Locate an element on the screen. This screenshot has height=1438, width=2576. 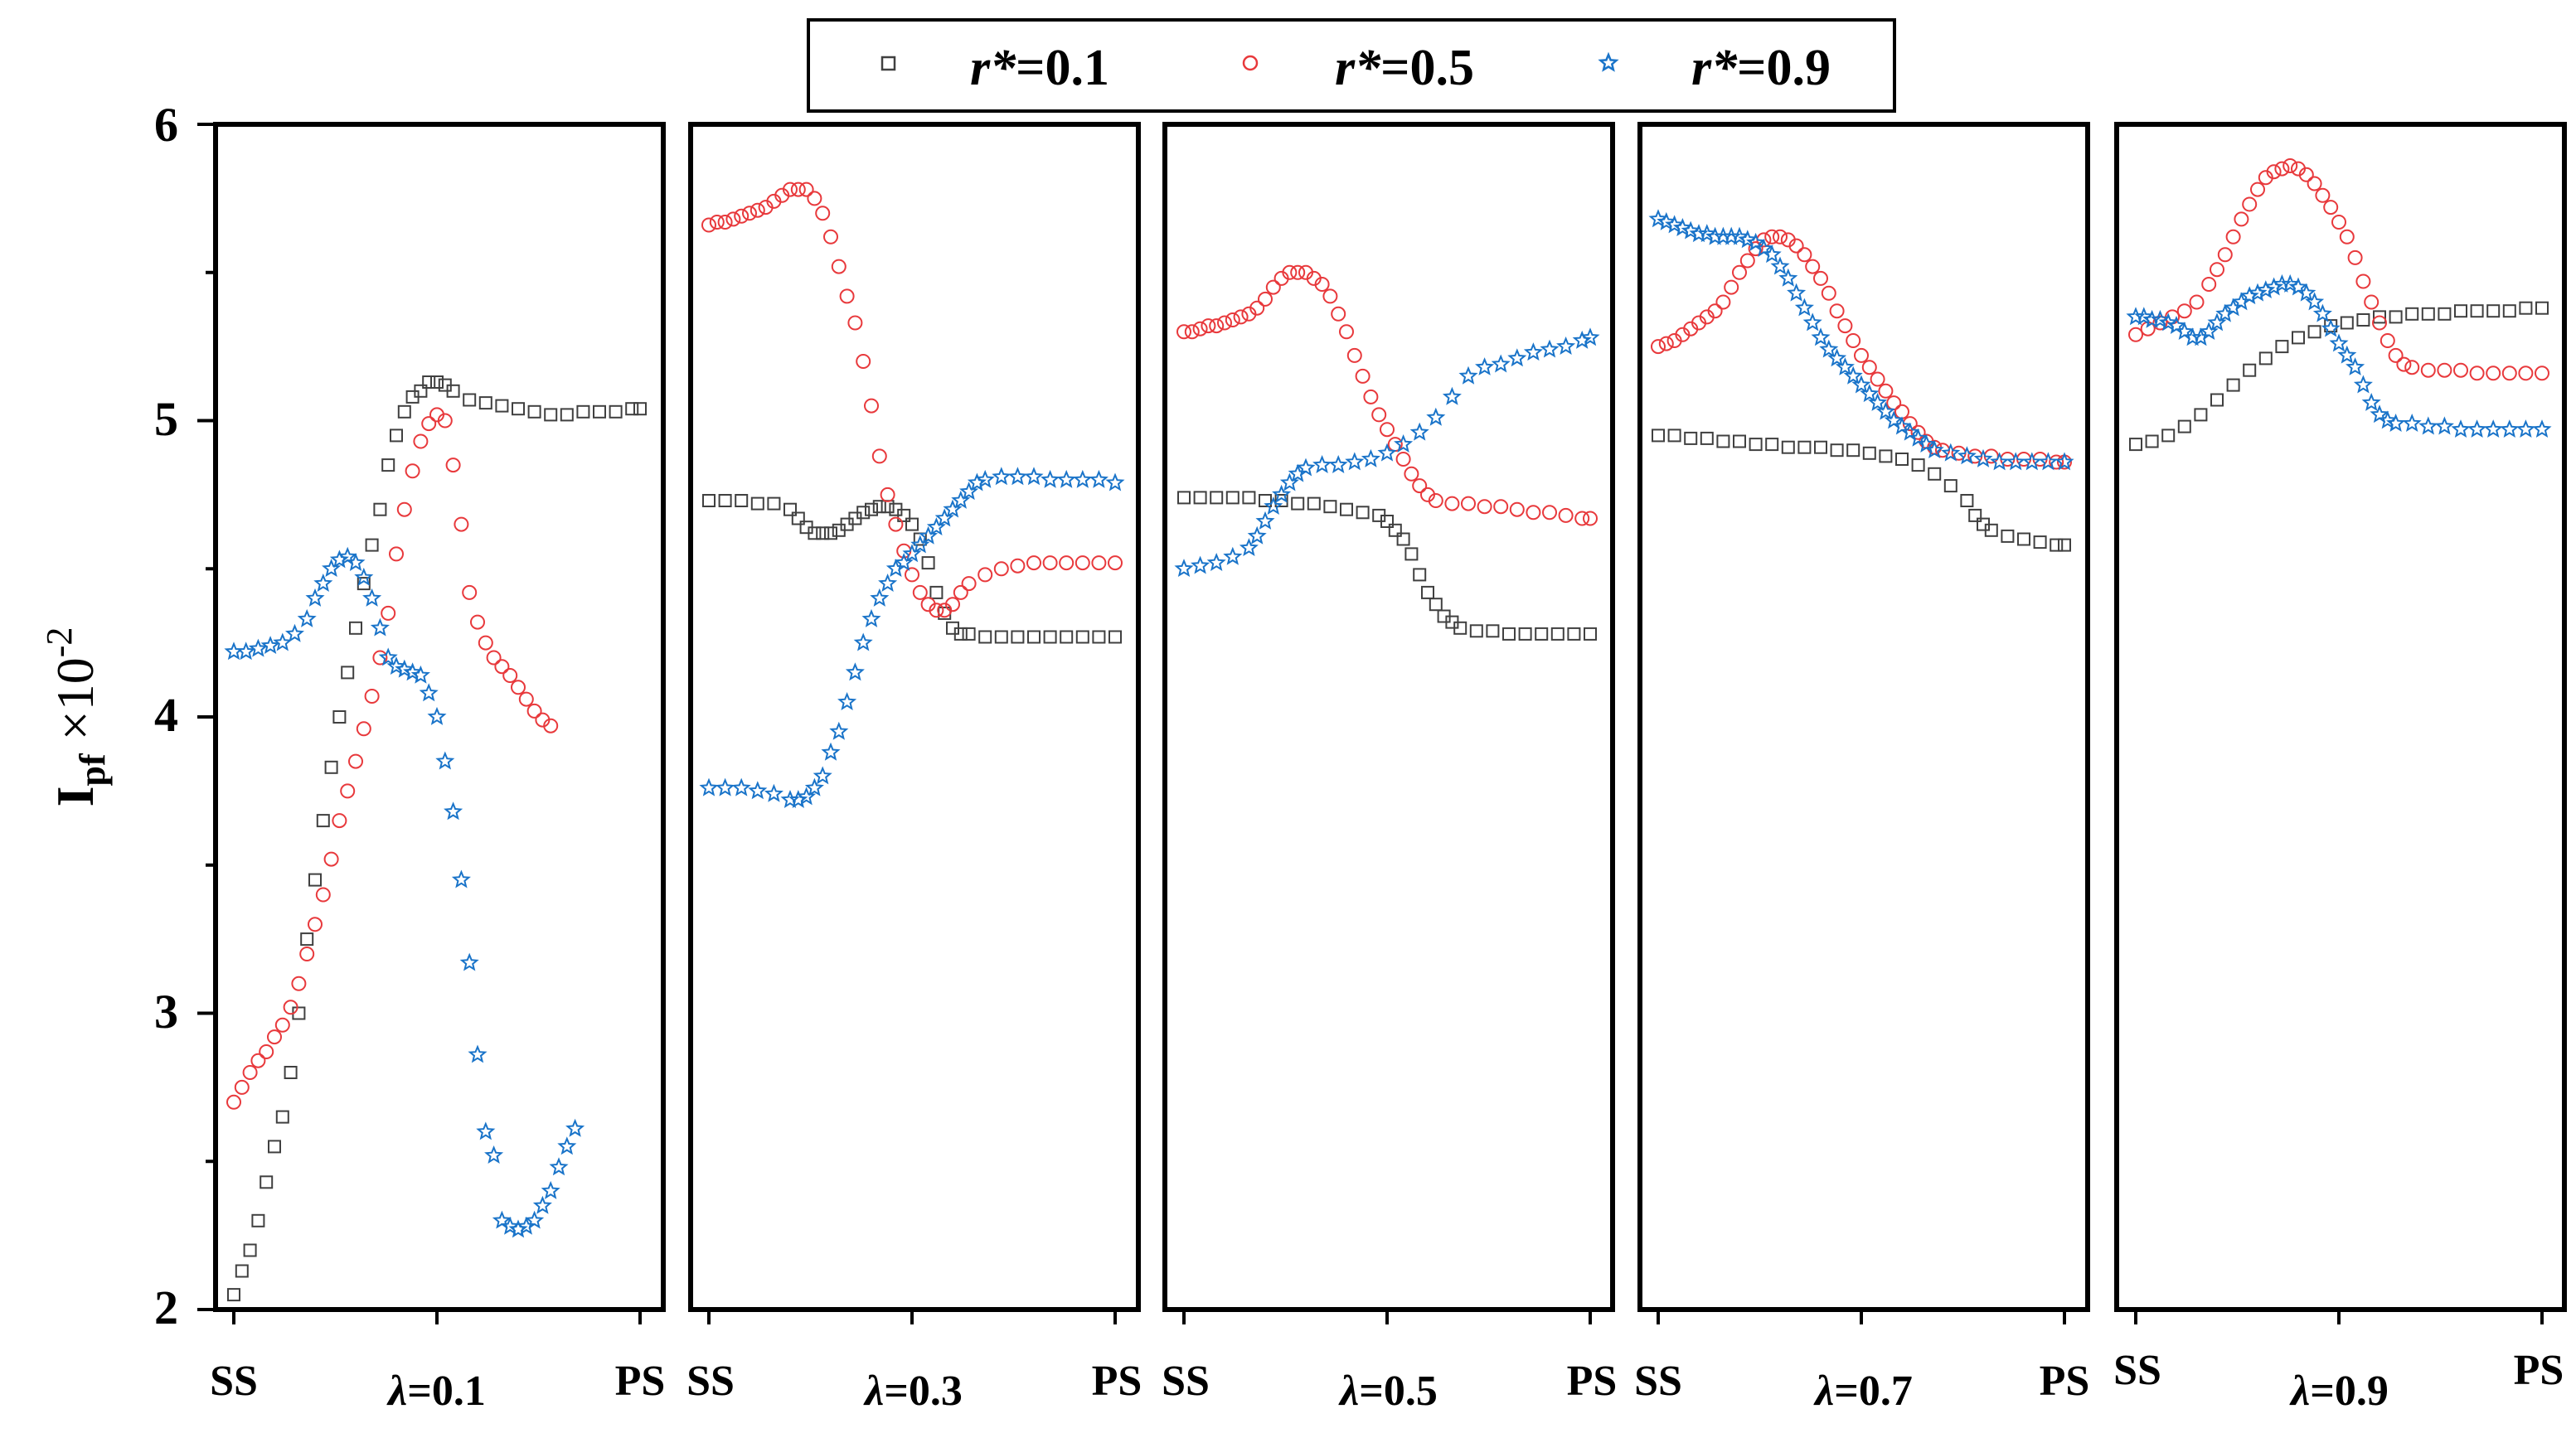
legend-box is located at coordinates (1351, 65).